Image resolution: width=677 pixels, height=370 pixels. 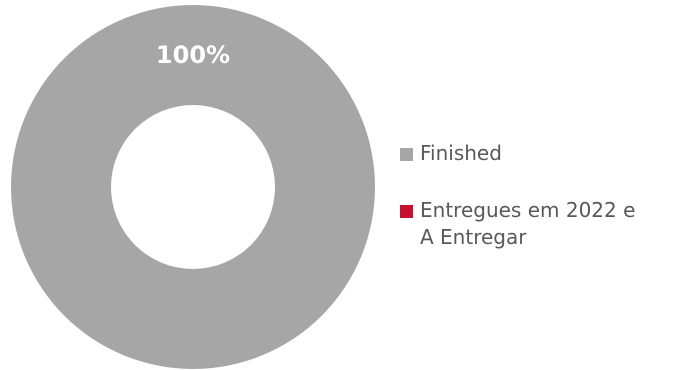 I want to click on legend-label: Finished, so click(x=461, y=153).